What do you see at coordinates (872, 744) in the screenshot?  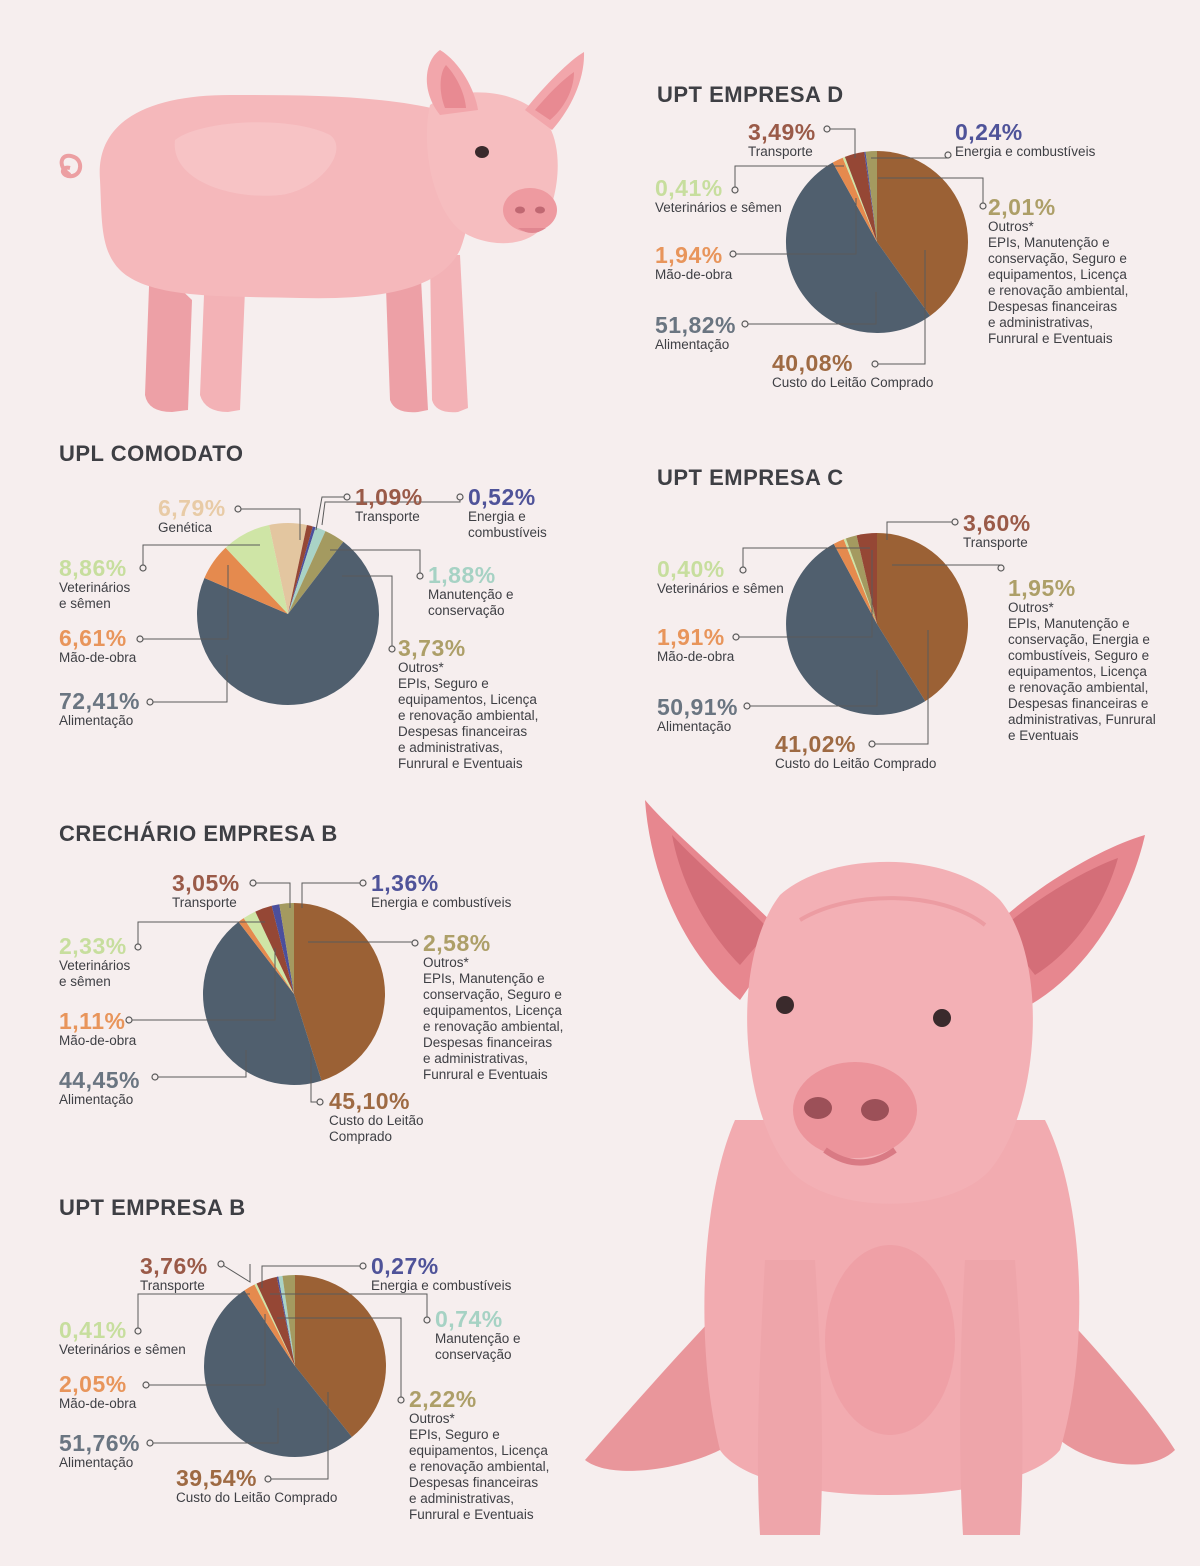 I see `upt-empresa-c-leader-dot-custo_leitao` at bounding box center [872, 744].